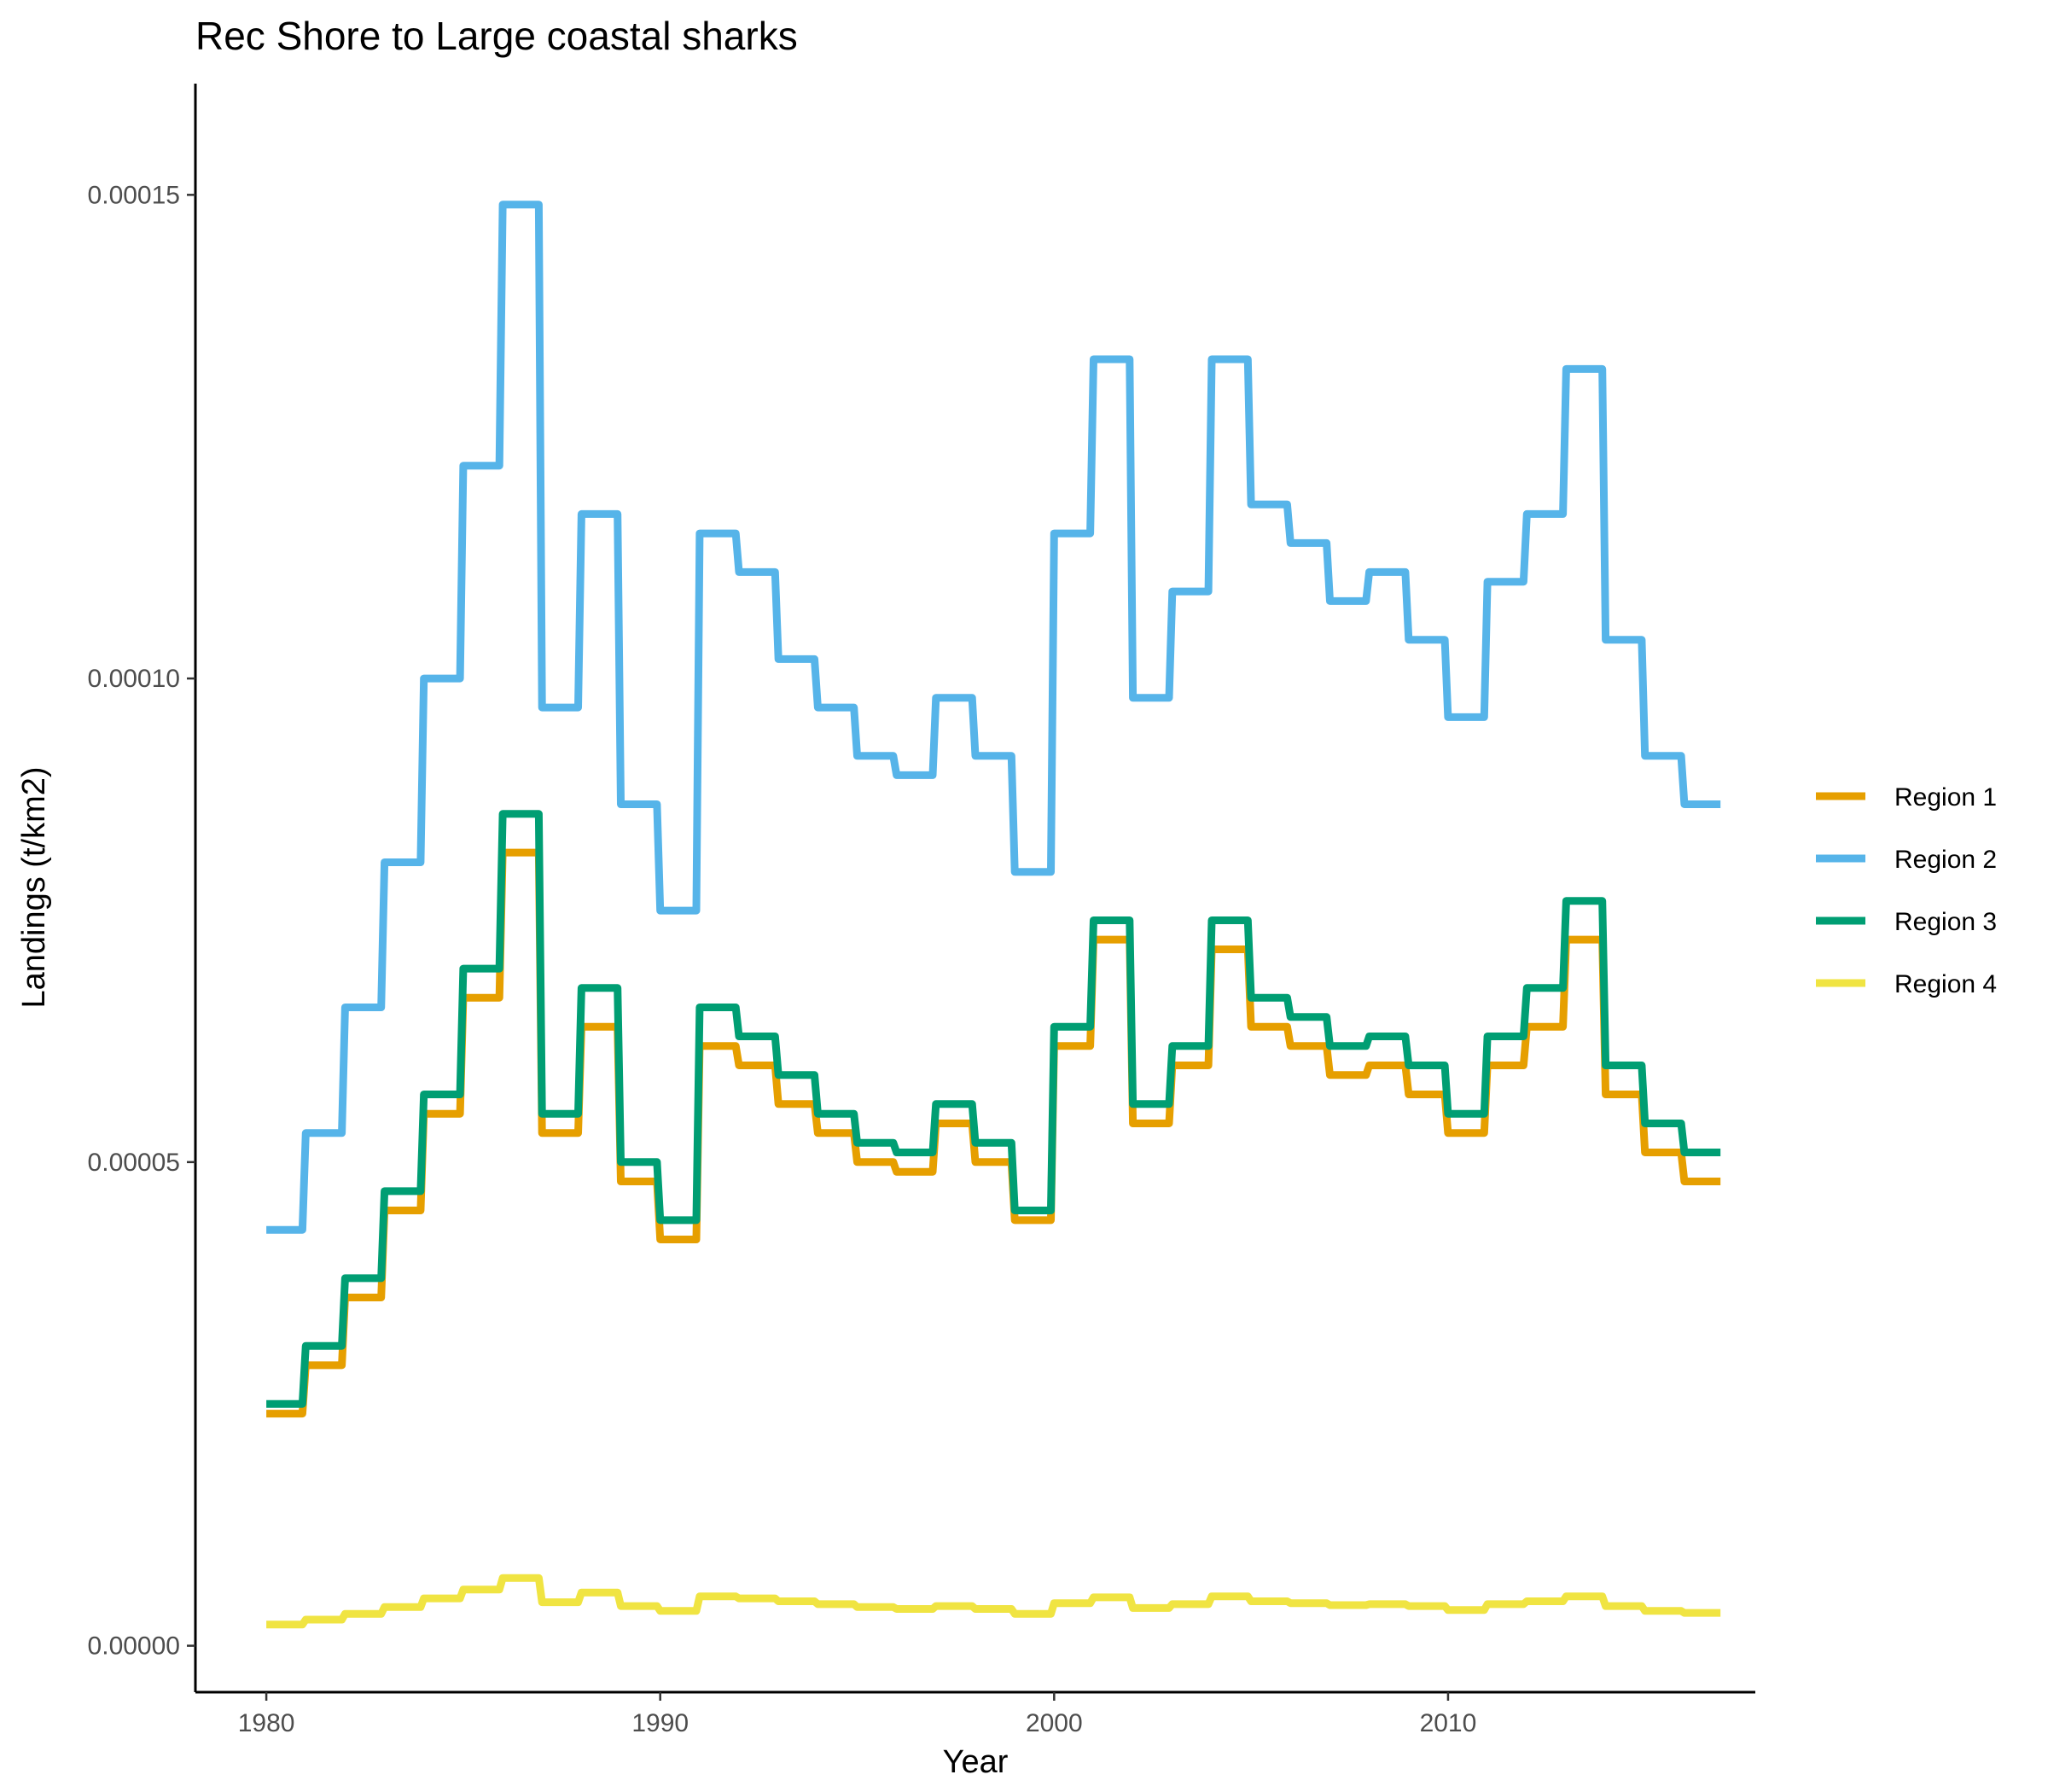 The height and width of the screenshot is (1792, 2048). Describe the element at coordinates (660, 1723) in the screenshot. I see `x-tick-label: 1990` at that location.